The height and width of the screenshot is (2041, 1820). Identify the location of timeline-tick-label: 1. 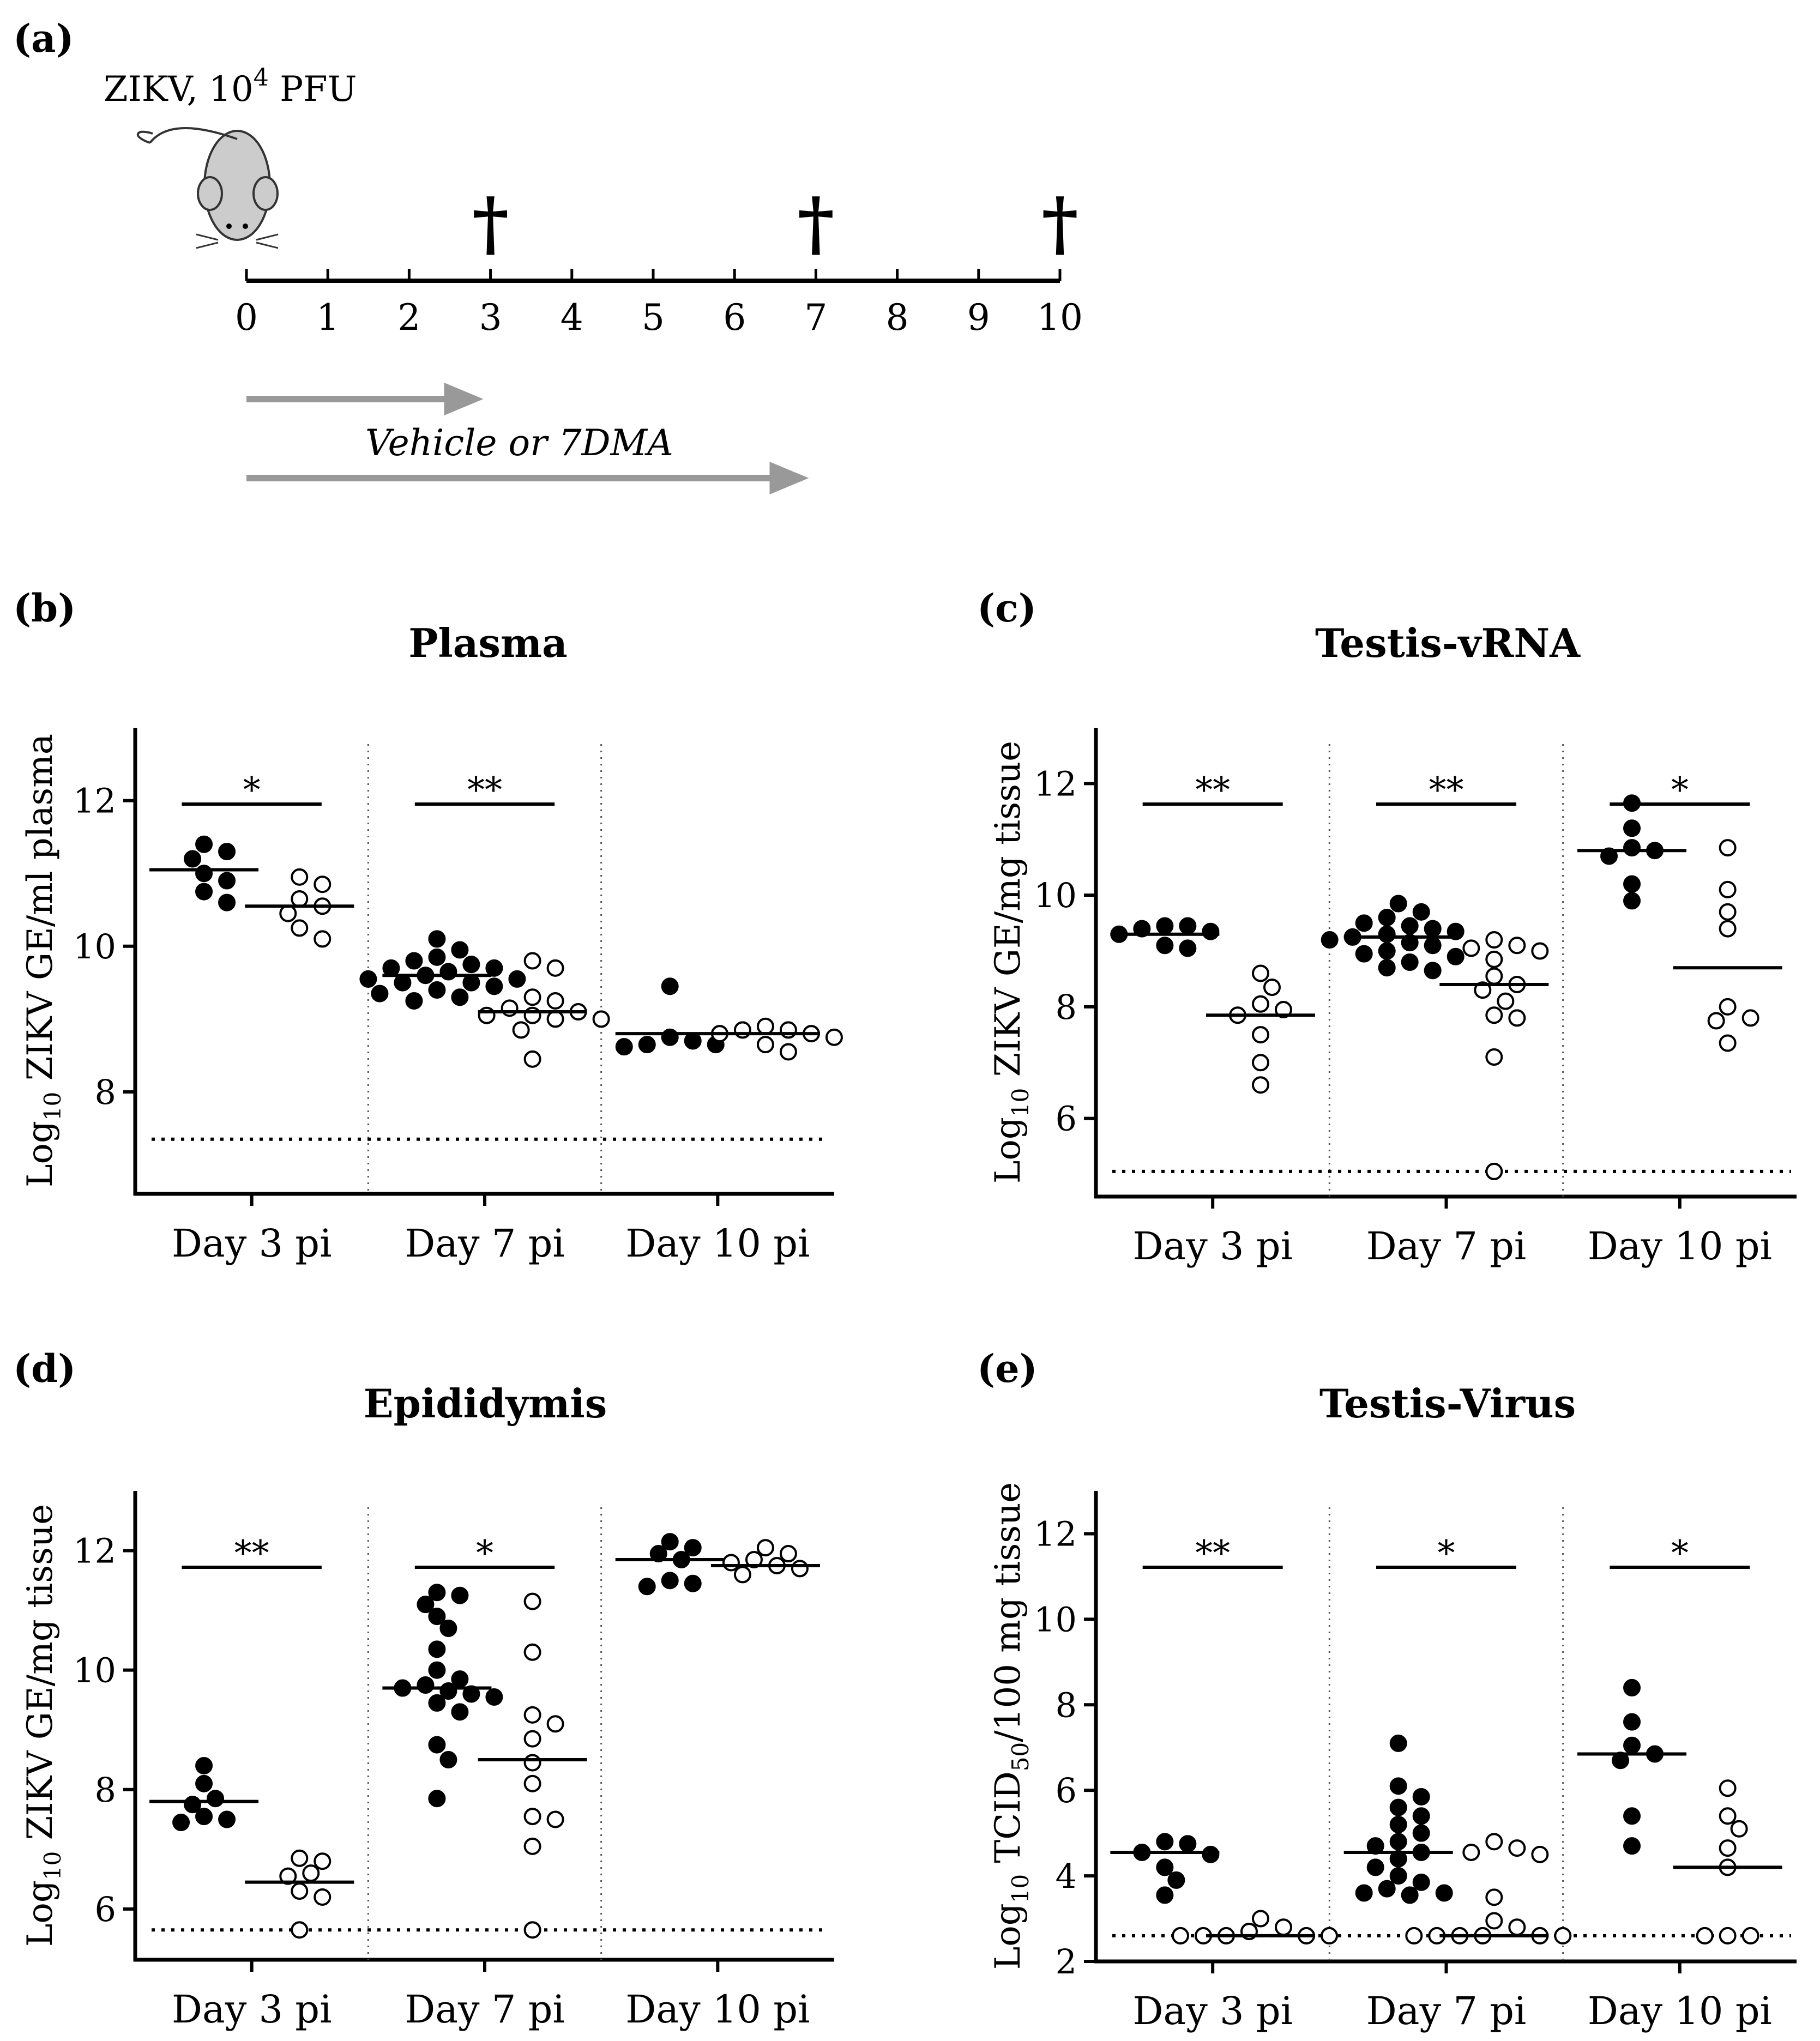
(327, 318).